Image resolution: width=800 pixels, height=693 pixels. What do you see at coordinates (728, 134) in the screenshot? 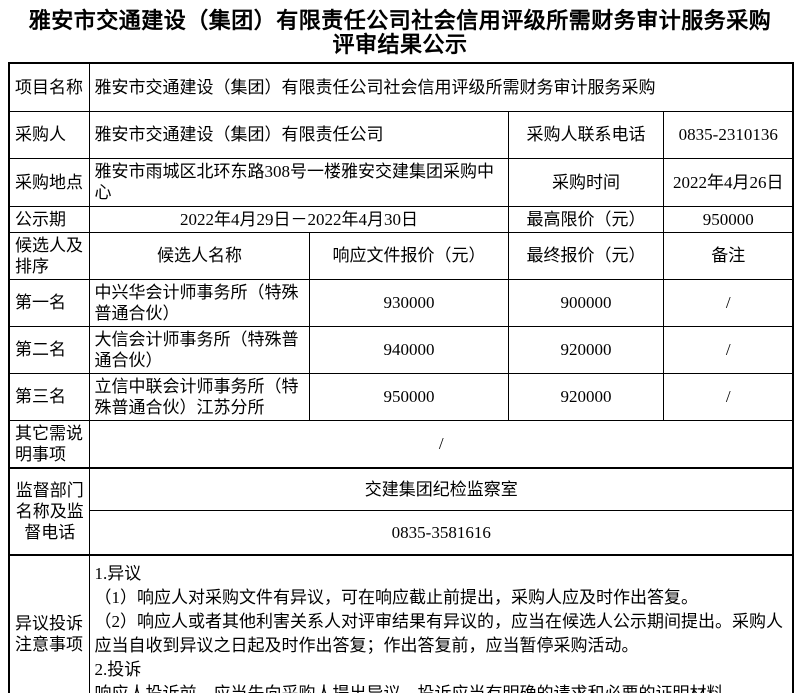
I see `buyer-phone-value: 0835-2310136` at bounding box center [728, 134].